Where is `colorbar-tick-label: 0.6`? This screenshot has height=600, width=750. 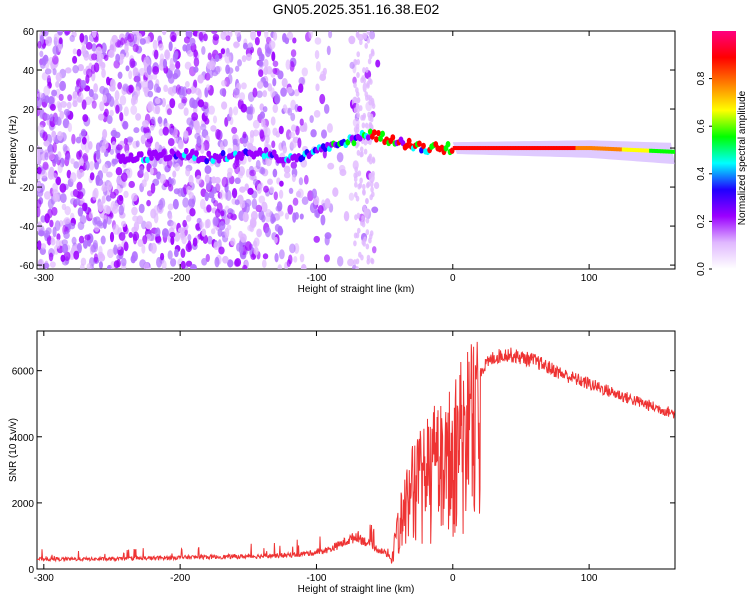
colorbar-tick-label: 0.6 is located at coordinates (701, 126).